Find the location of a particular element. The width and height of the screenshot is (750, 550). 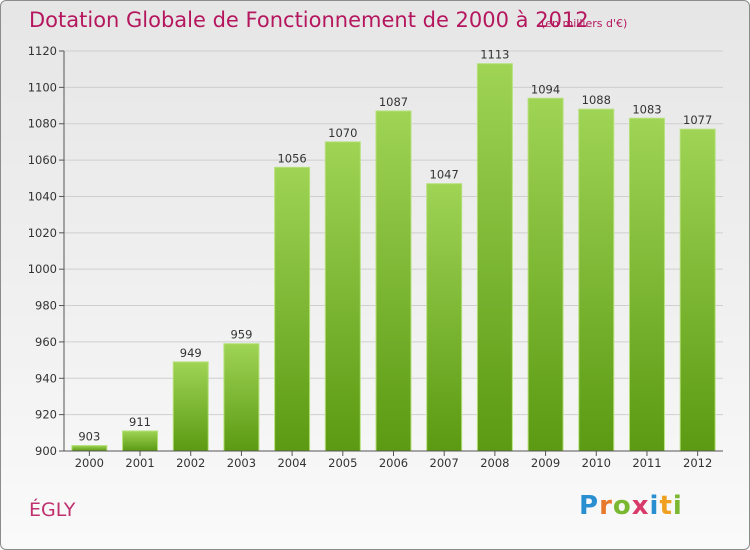

y-tick-label: 960 is located at coordinates (46, 342).